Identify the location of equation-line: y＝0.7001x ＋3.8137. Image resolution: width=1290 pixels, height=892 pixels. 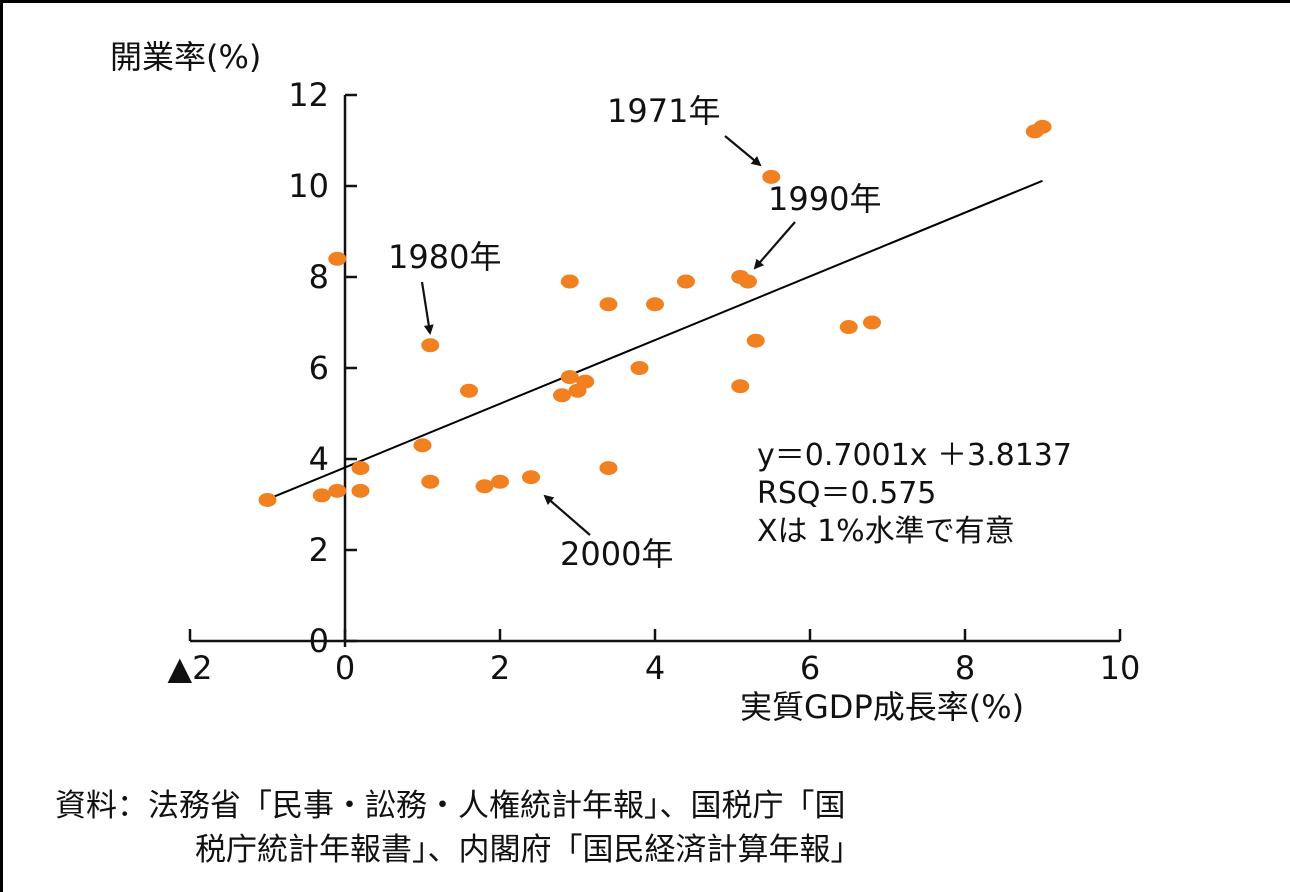
(914, 455).